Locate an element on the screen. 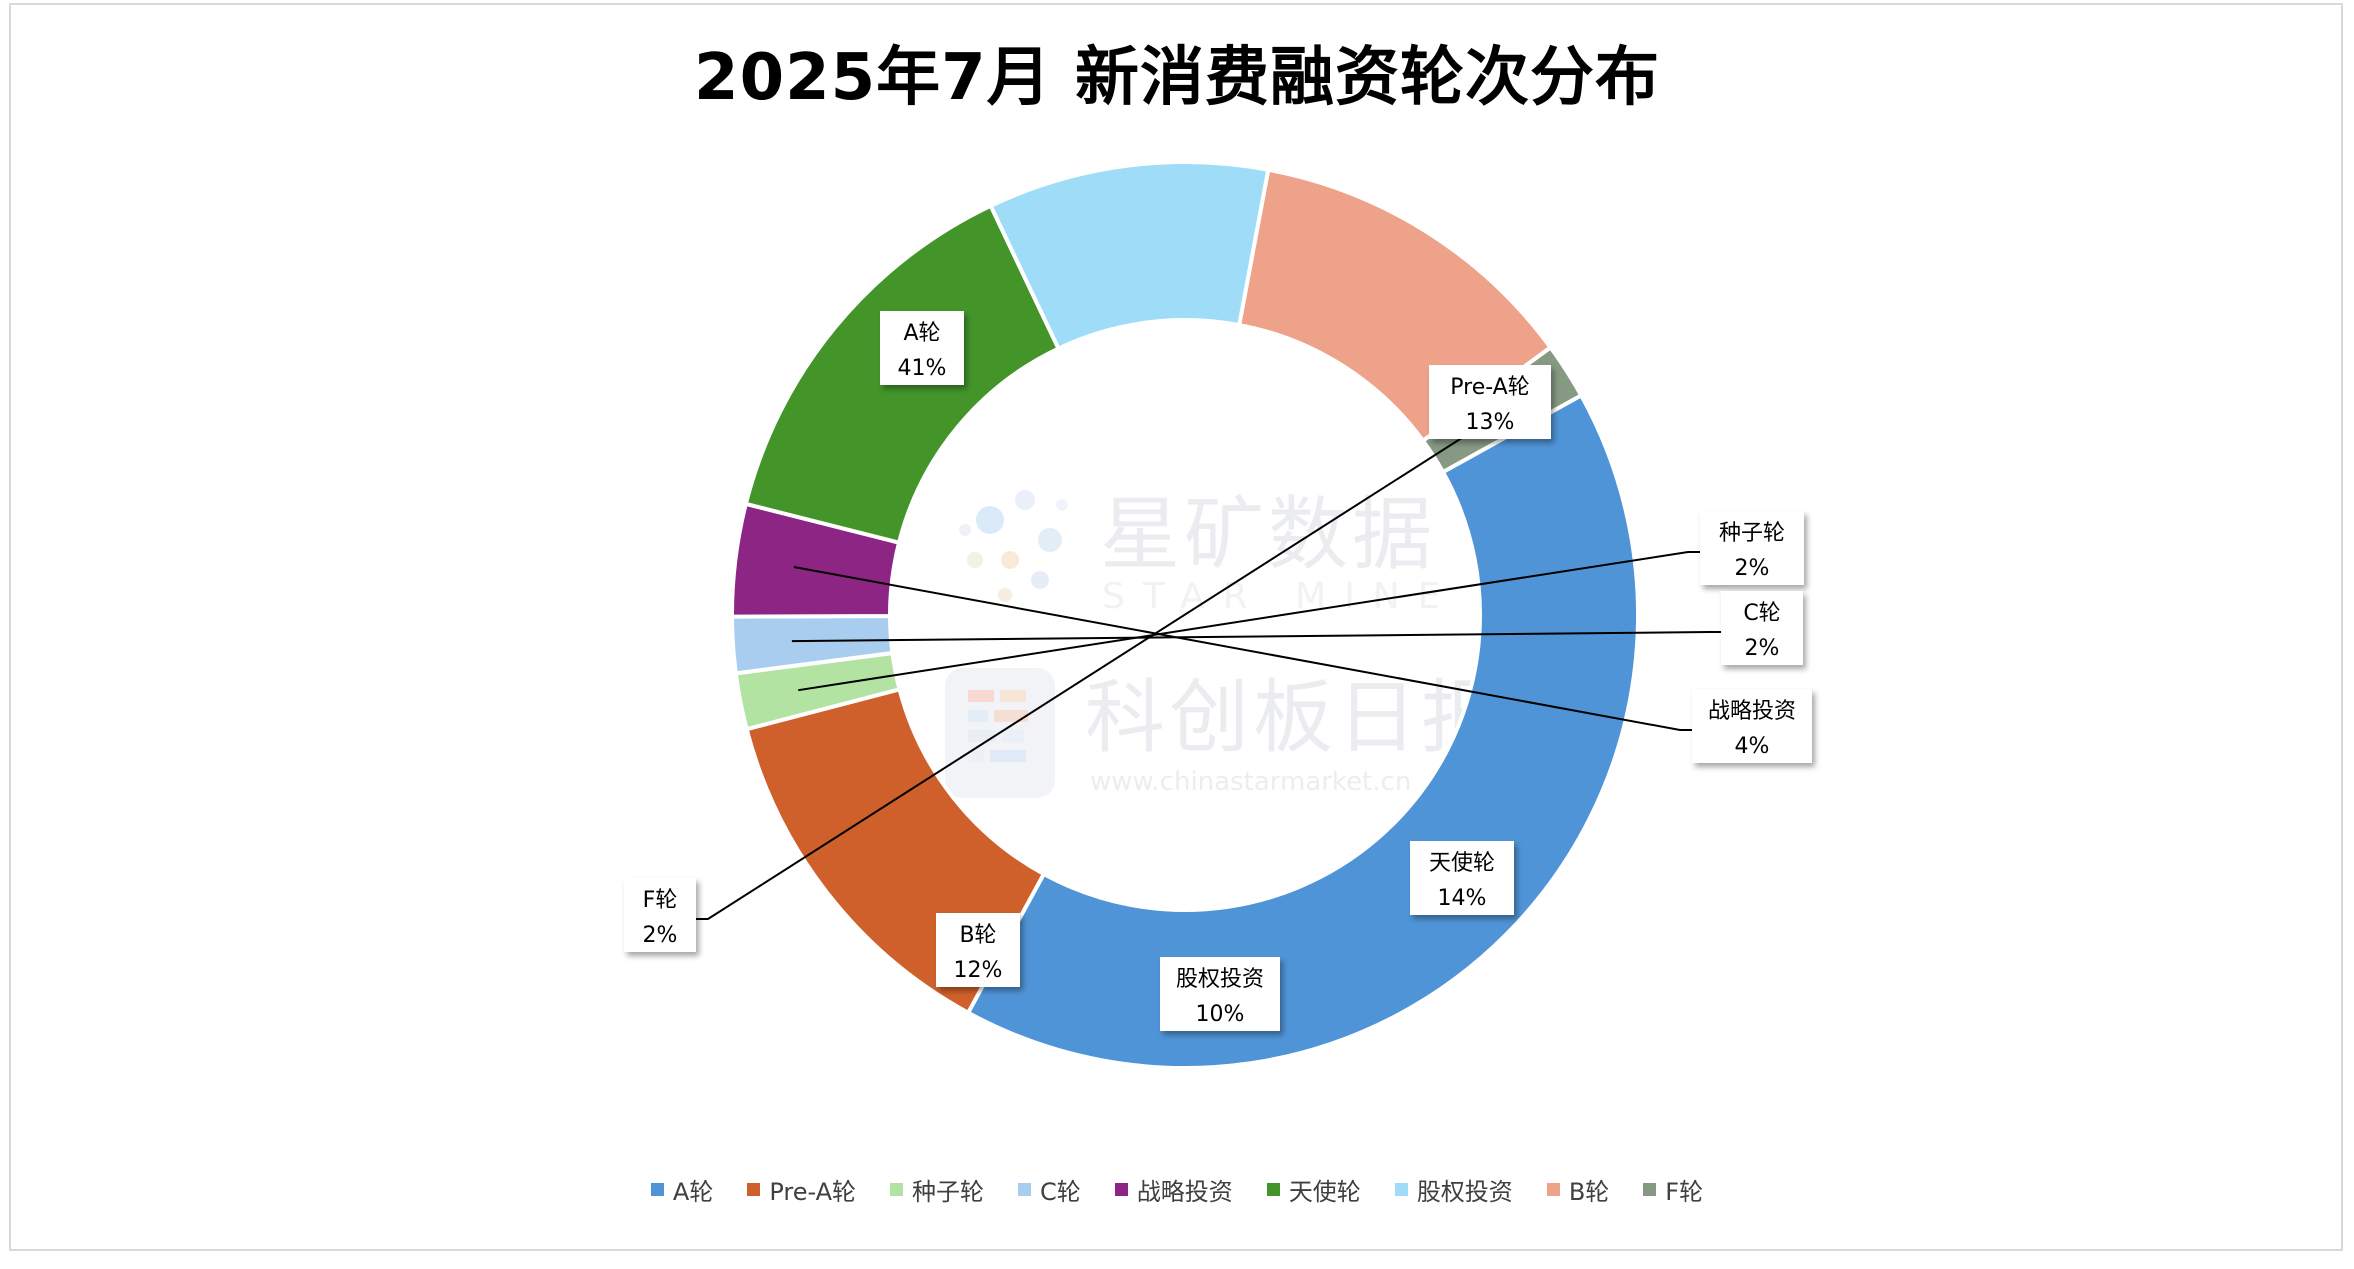  legend-label-pre-a: Pre-A轮 is located at coordinates (813, 1192).